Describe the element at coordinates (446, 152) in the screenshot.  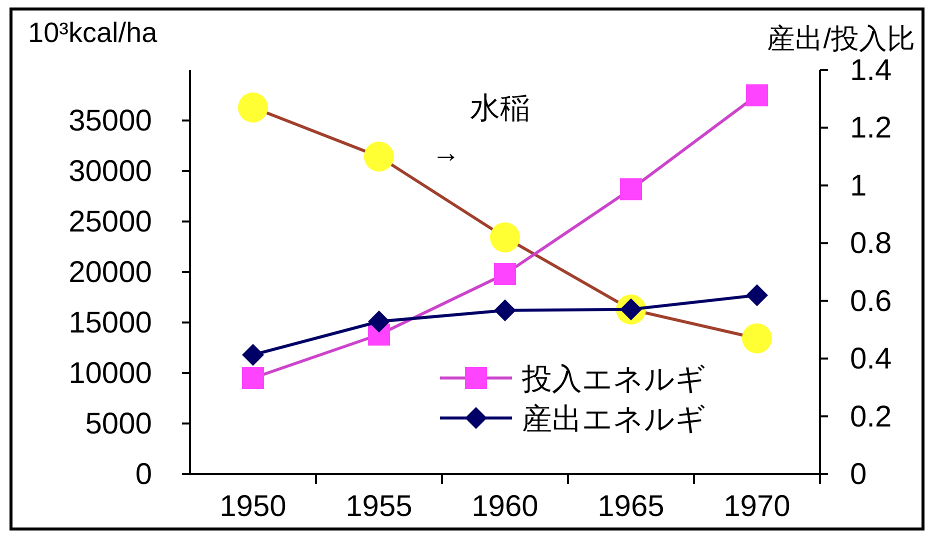
I see `annotation: →` at that location.